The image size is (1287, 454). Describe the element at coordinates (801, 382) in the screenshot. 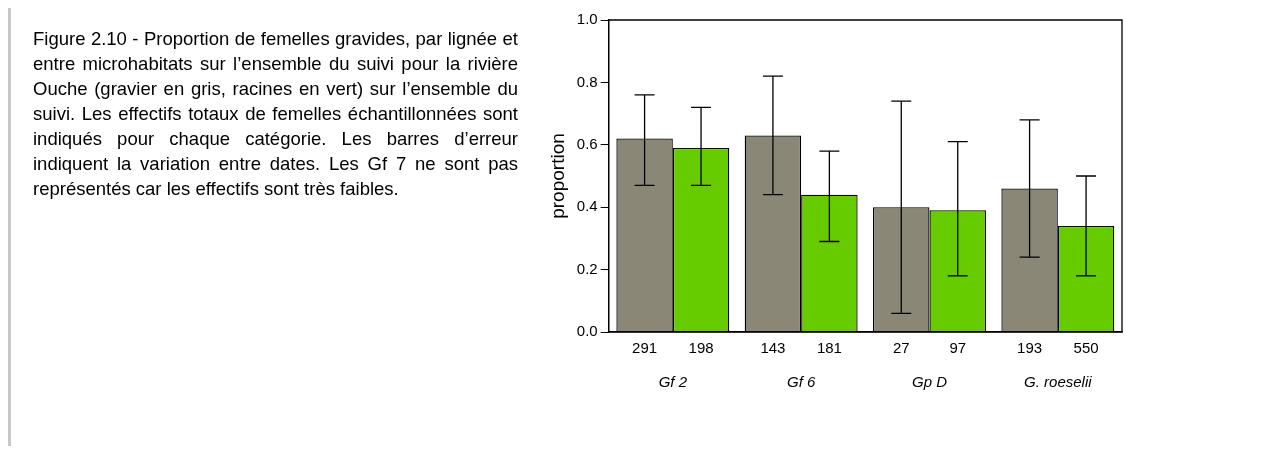

I see `x-tick-label: Gf 6` at that location.